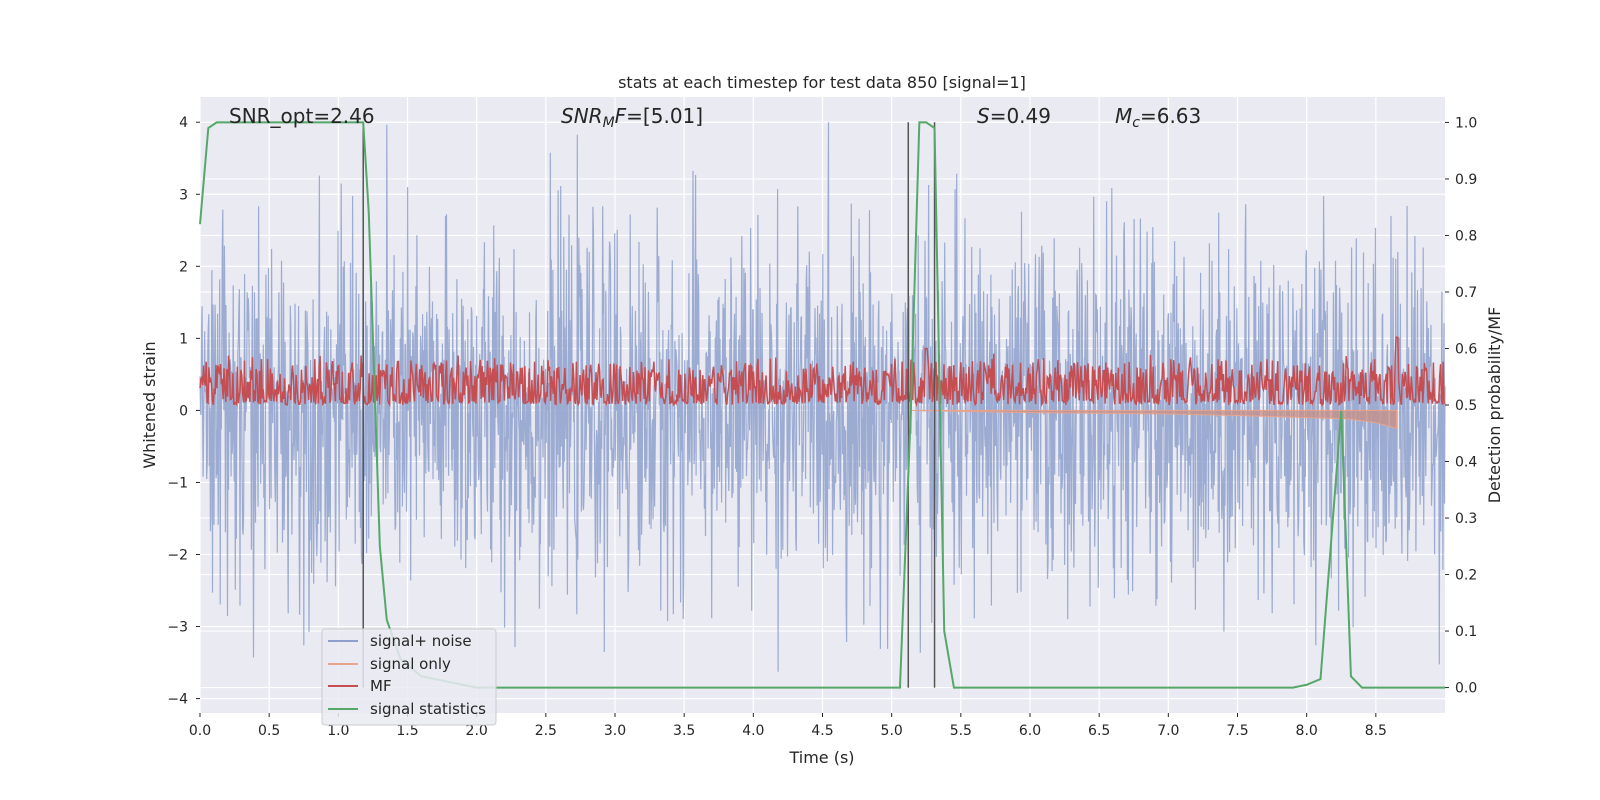 The image size is (1600, 800). Describe the element at coordinates (183, 195) in the screenshot. I see `y-left-tick-label-1: 3` at that location.